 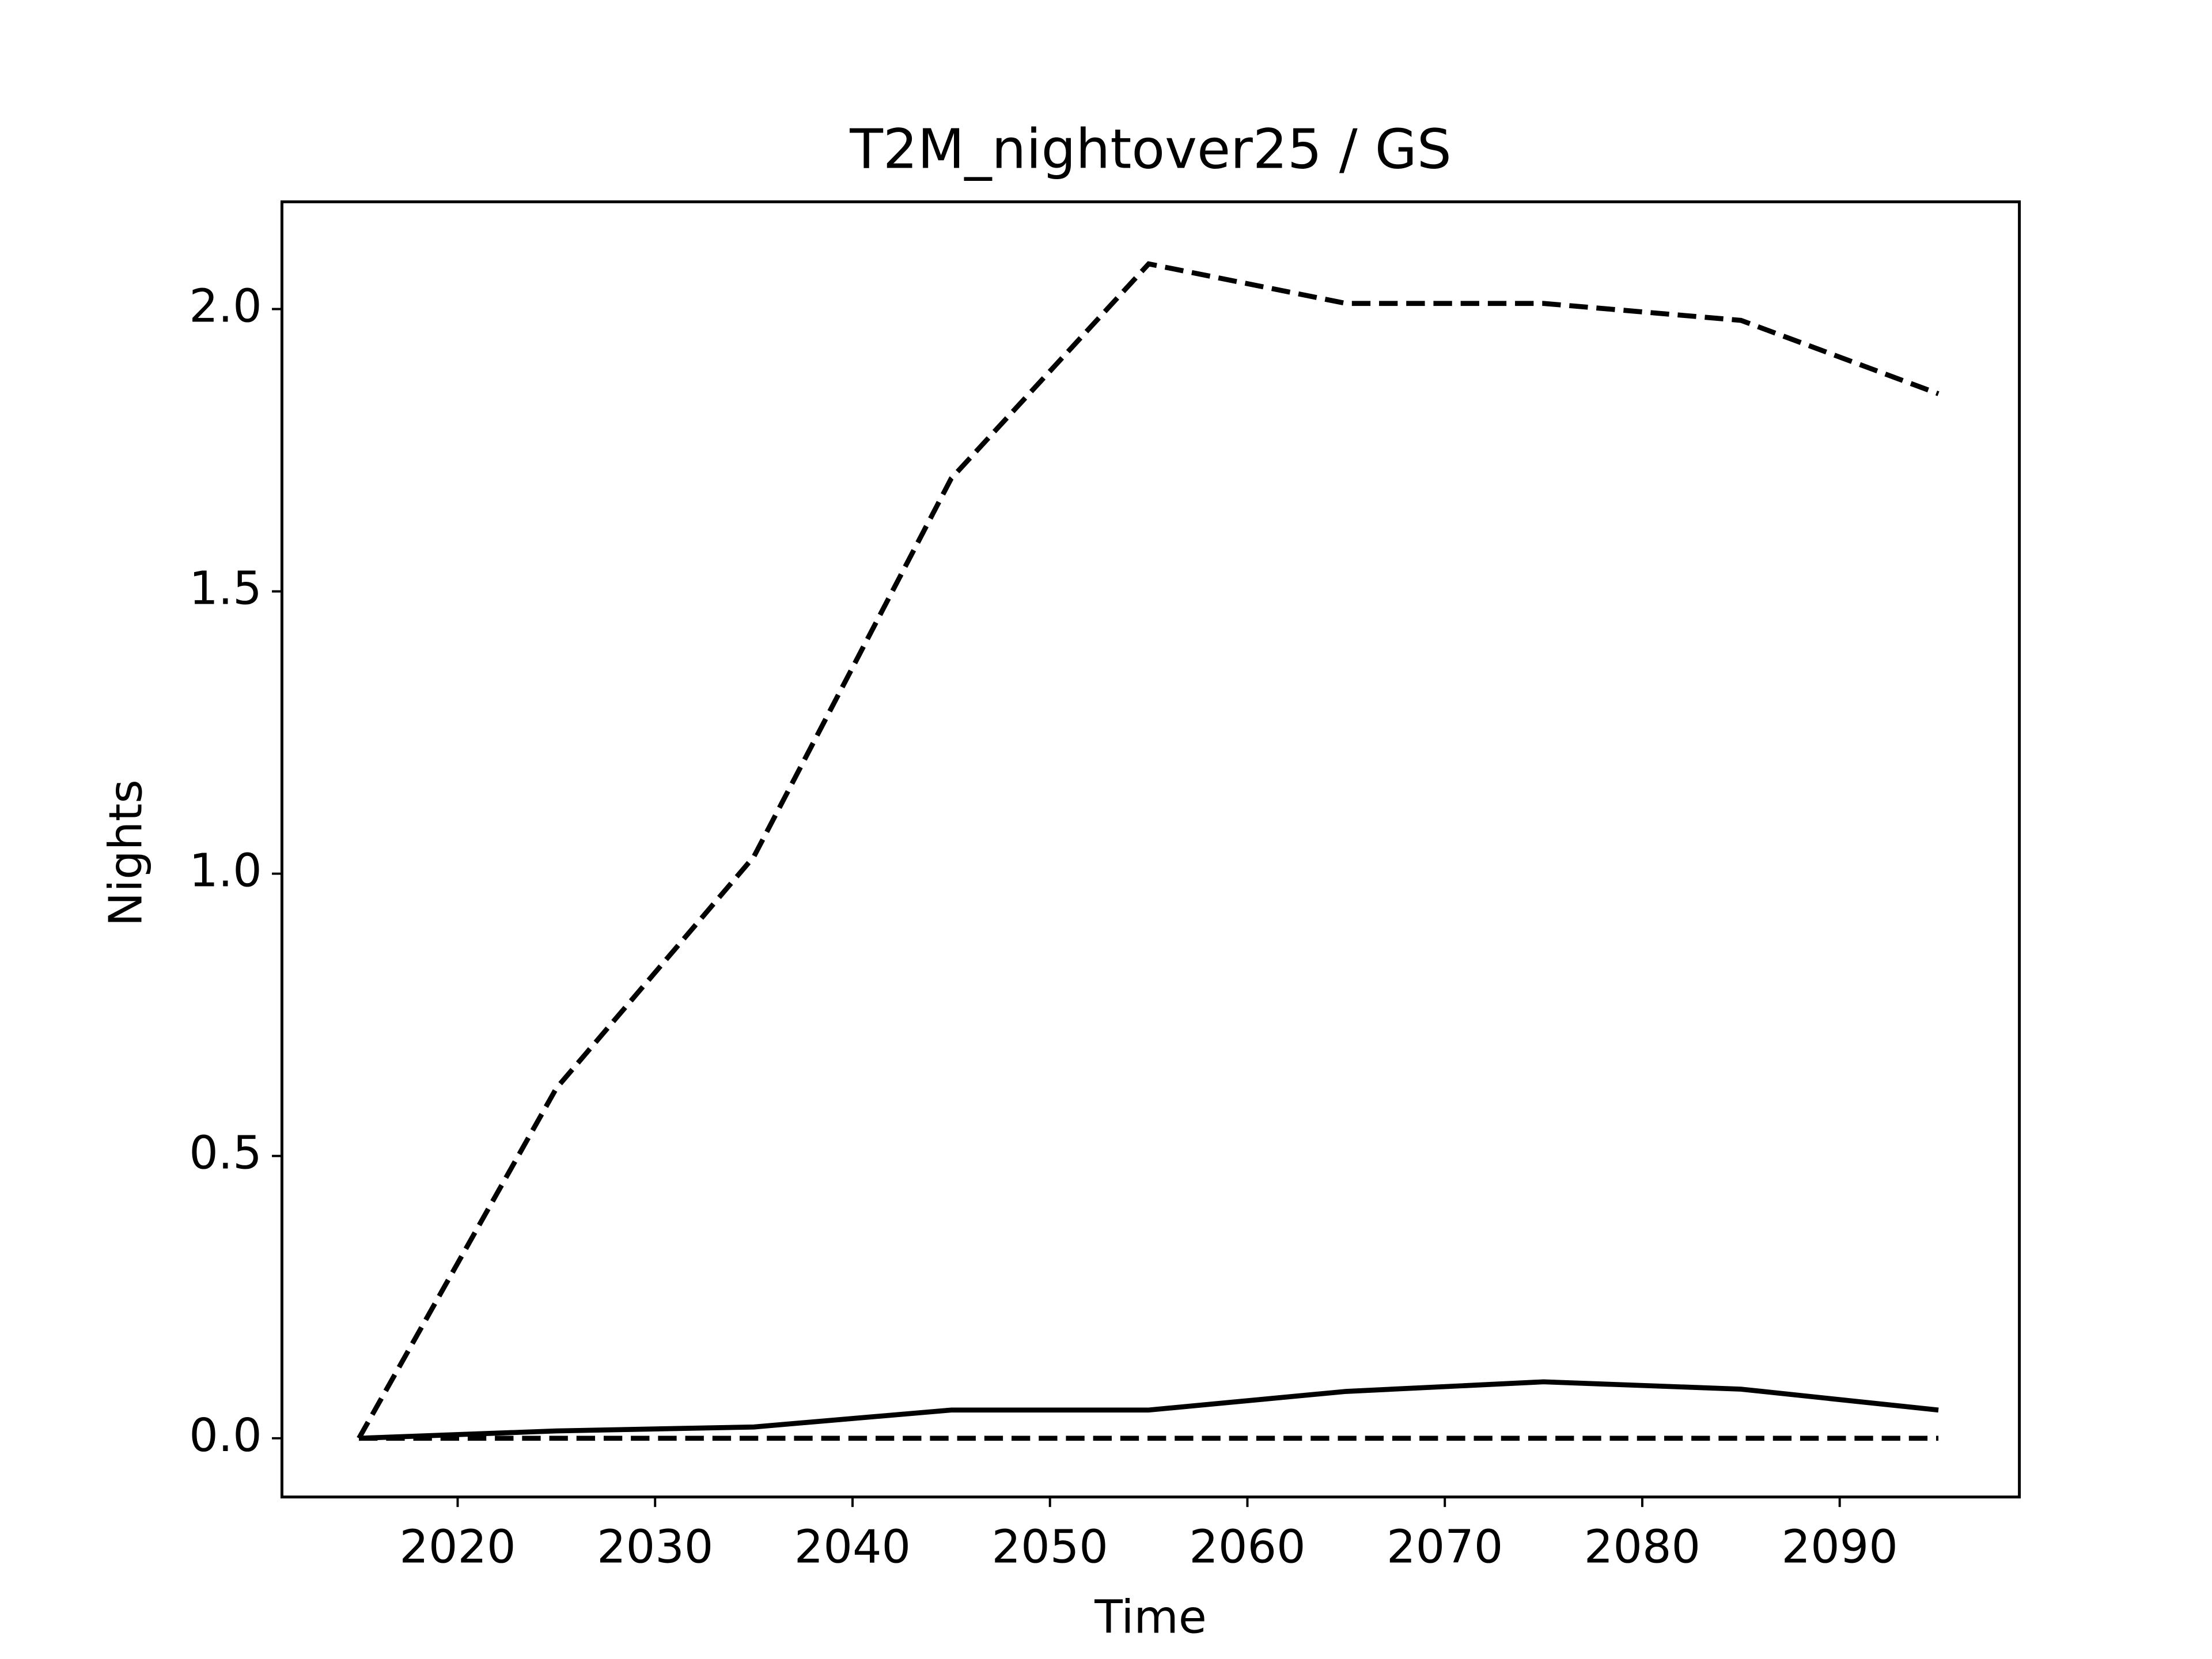 I want to click on x-tick-label: 2020, so click(x=457, y=1547).